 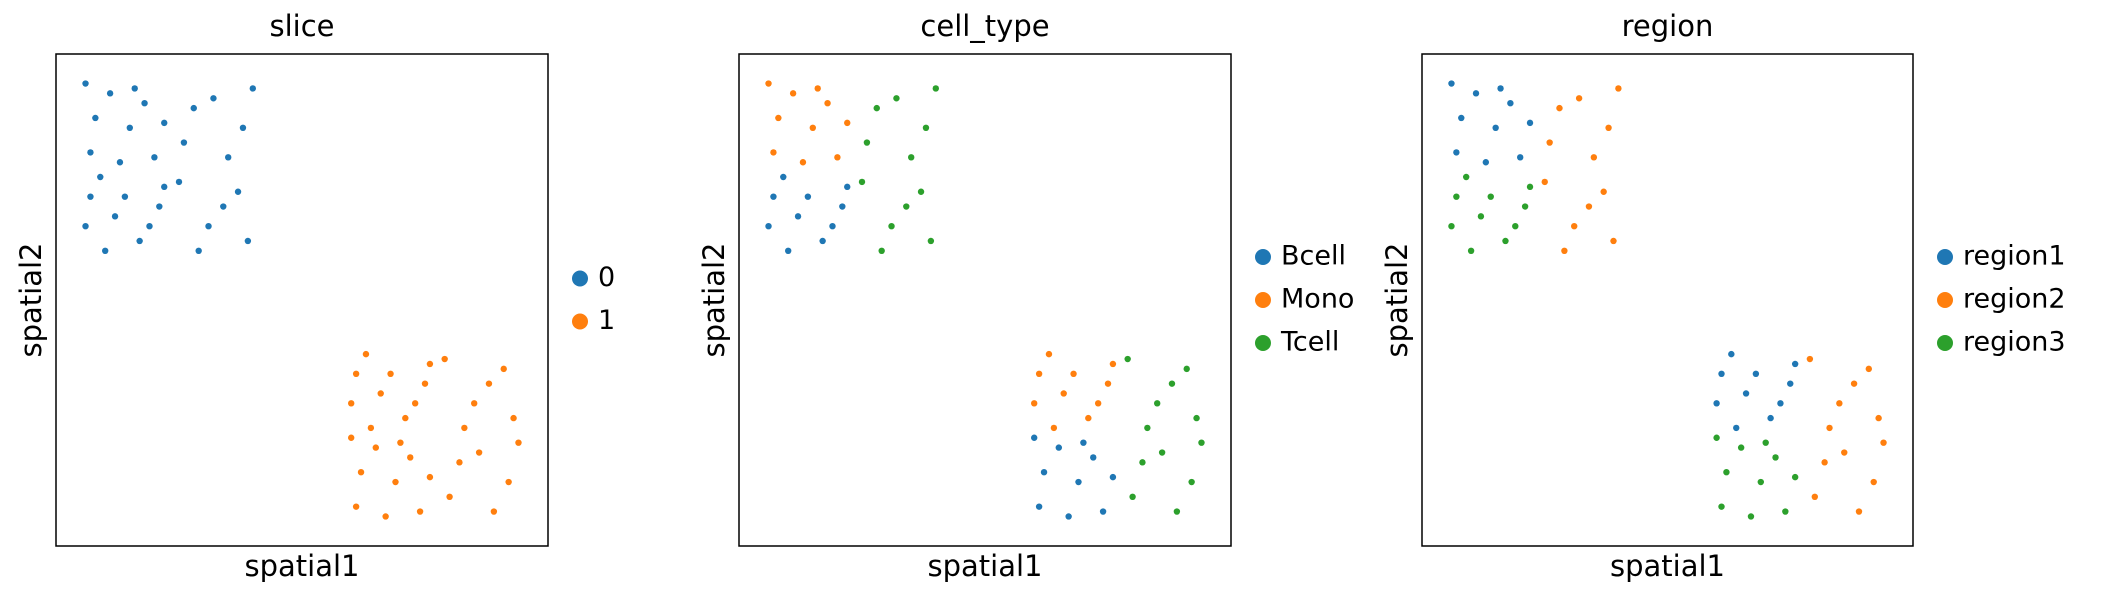 What do you see at coordinates (1668, 26) in the screenshot?
I see `chart-title: region` at bounding box center [1668, 26].